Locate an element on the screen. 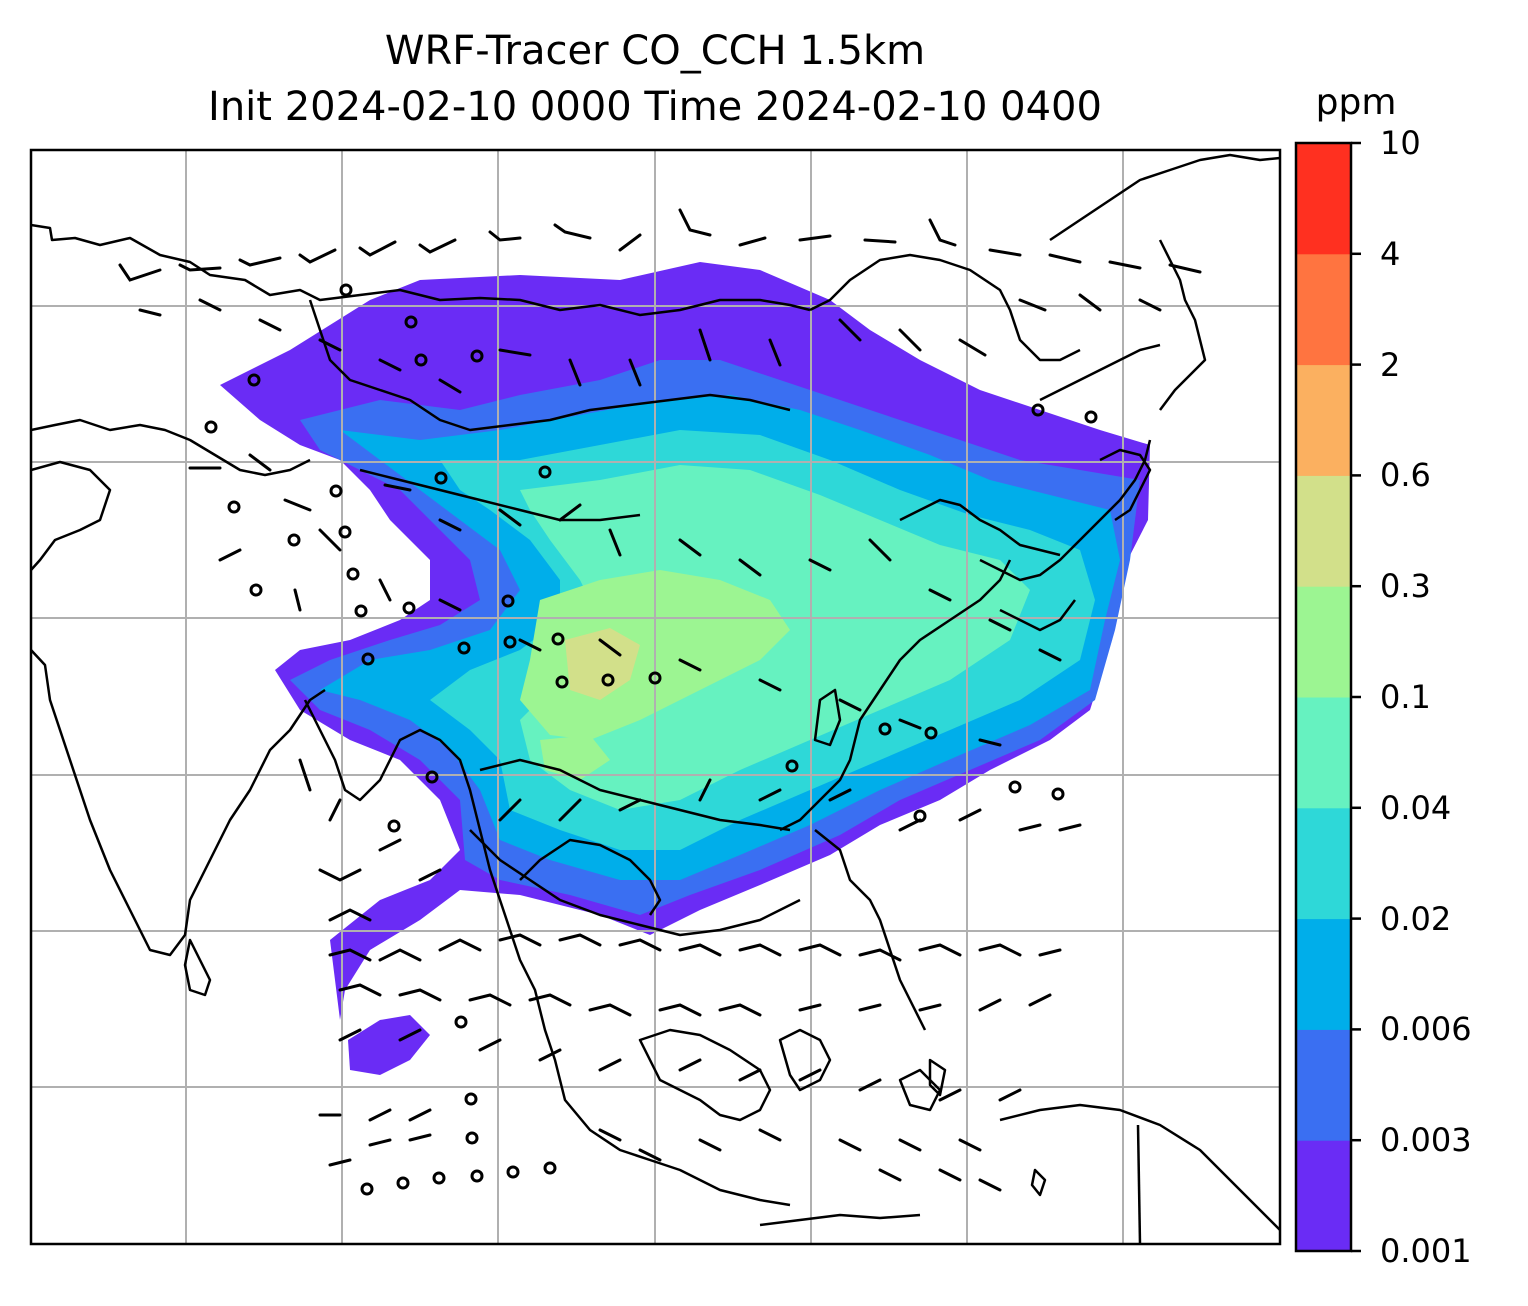  colorbar-tick-label: 10 is located at coordinates (1400, 143).